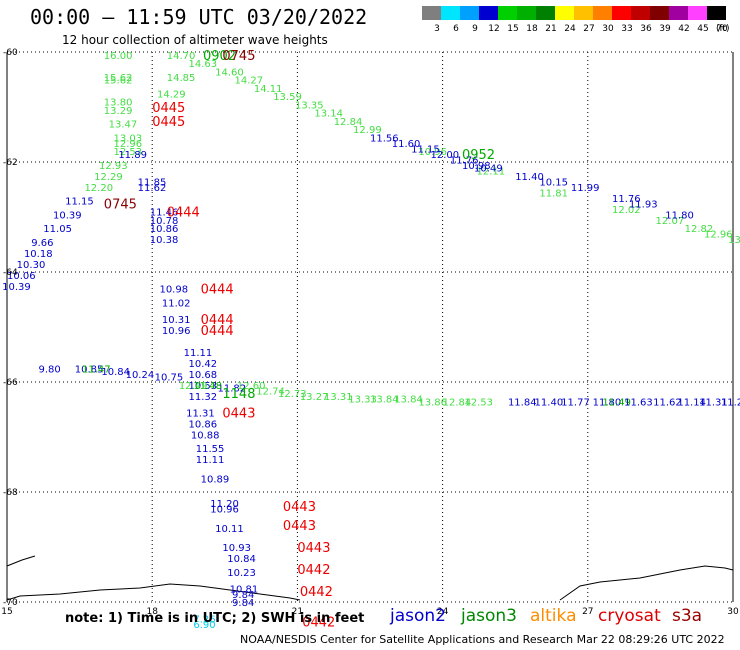 This screenshot has height=650, width=740. What do you see at coordinates (207, 386) in the screenshot?
I see `swh-value-label: 11.48` at bounding box center [207, 386].